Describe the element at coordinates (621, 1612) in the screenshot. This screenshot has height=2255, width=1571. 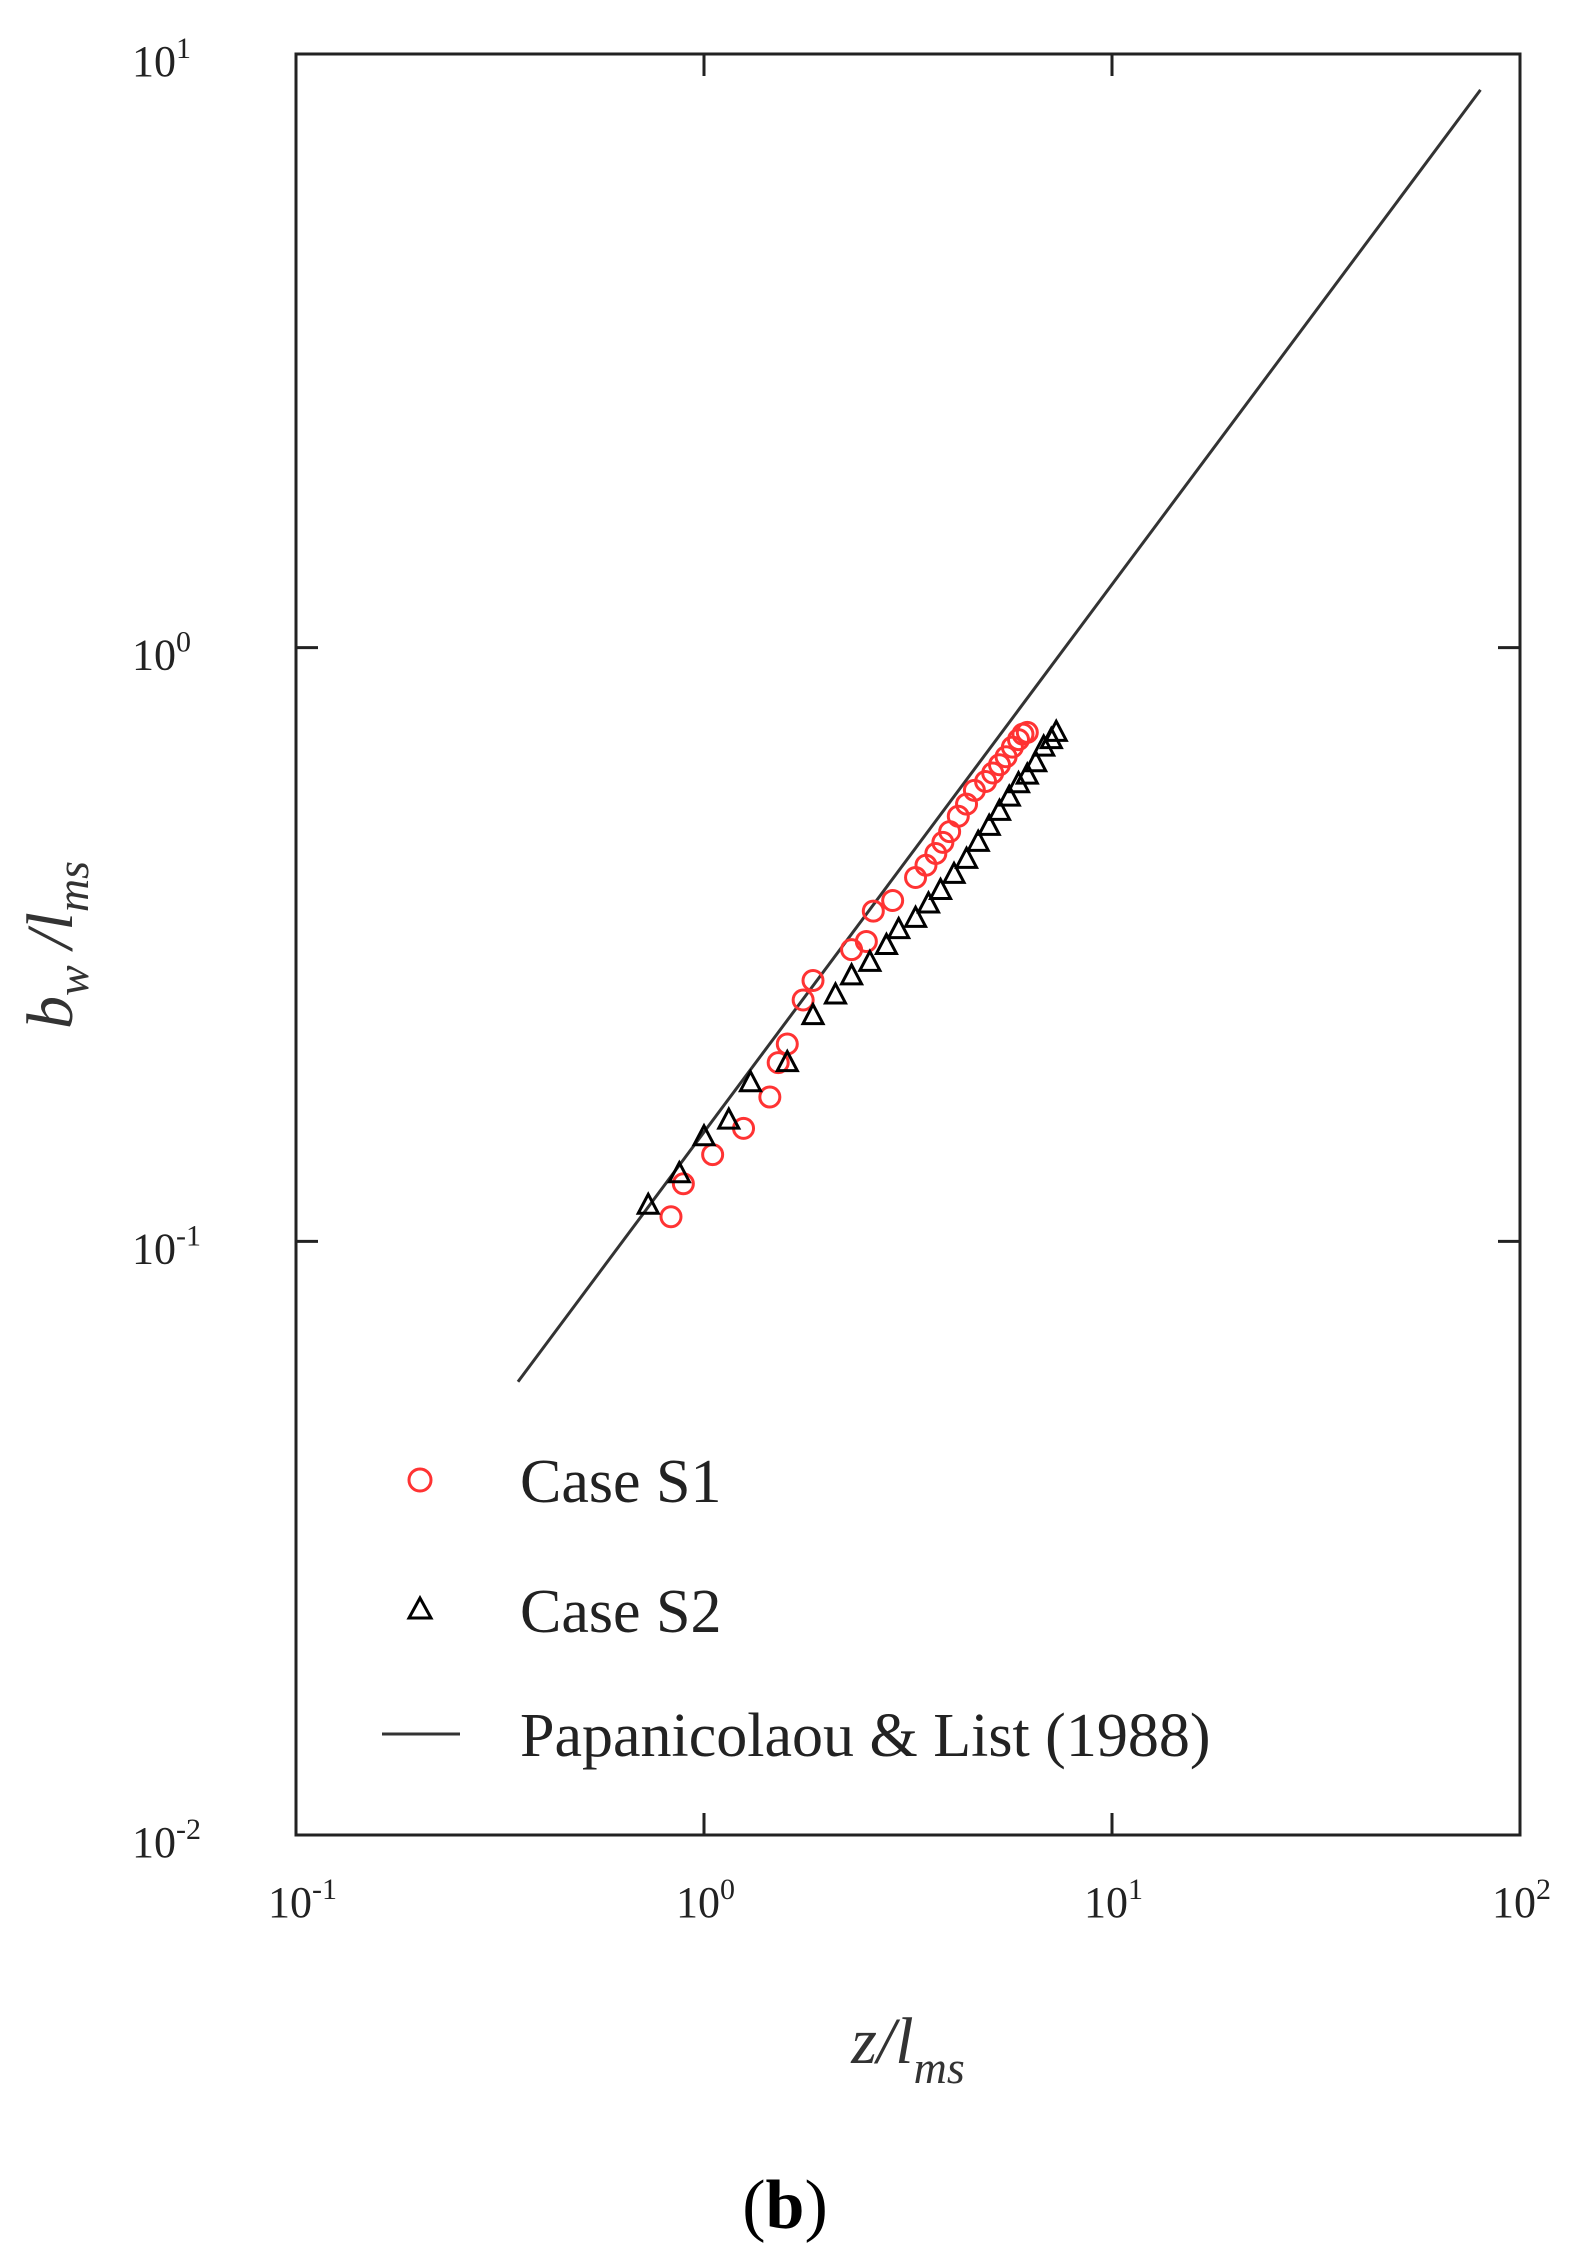
I see `legend-label-case-s2: Case S2` at that location.